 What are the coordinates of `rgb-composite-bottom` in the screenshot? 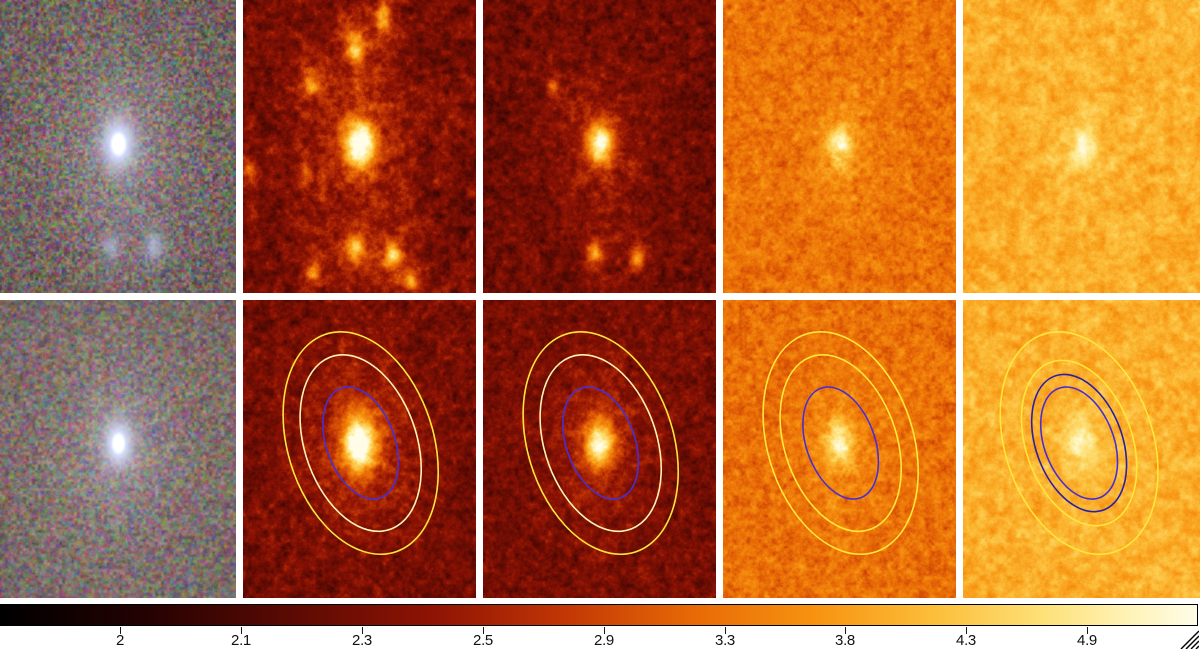 It's located at (118, 449).